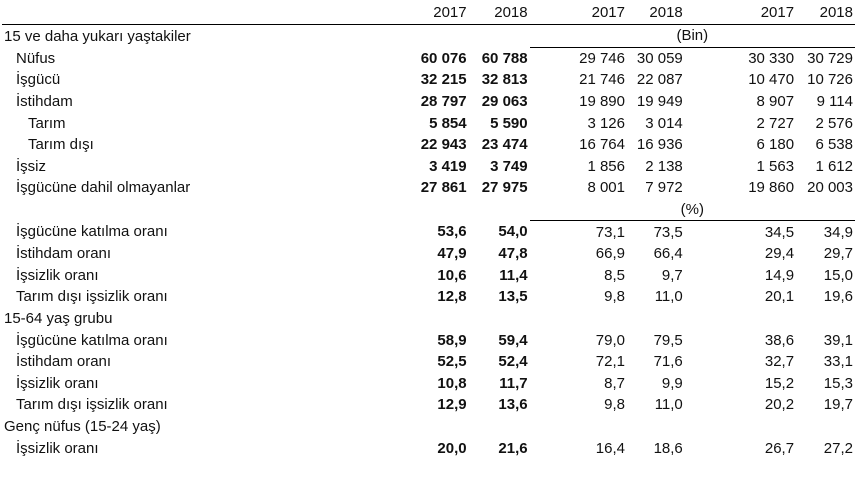 The height and width of the screenshot is (480, 860). I want to click on value-cell: 7 972, so click(664, 188).